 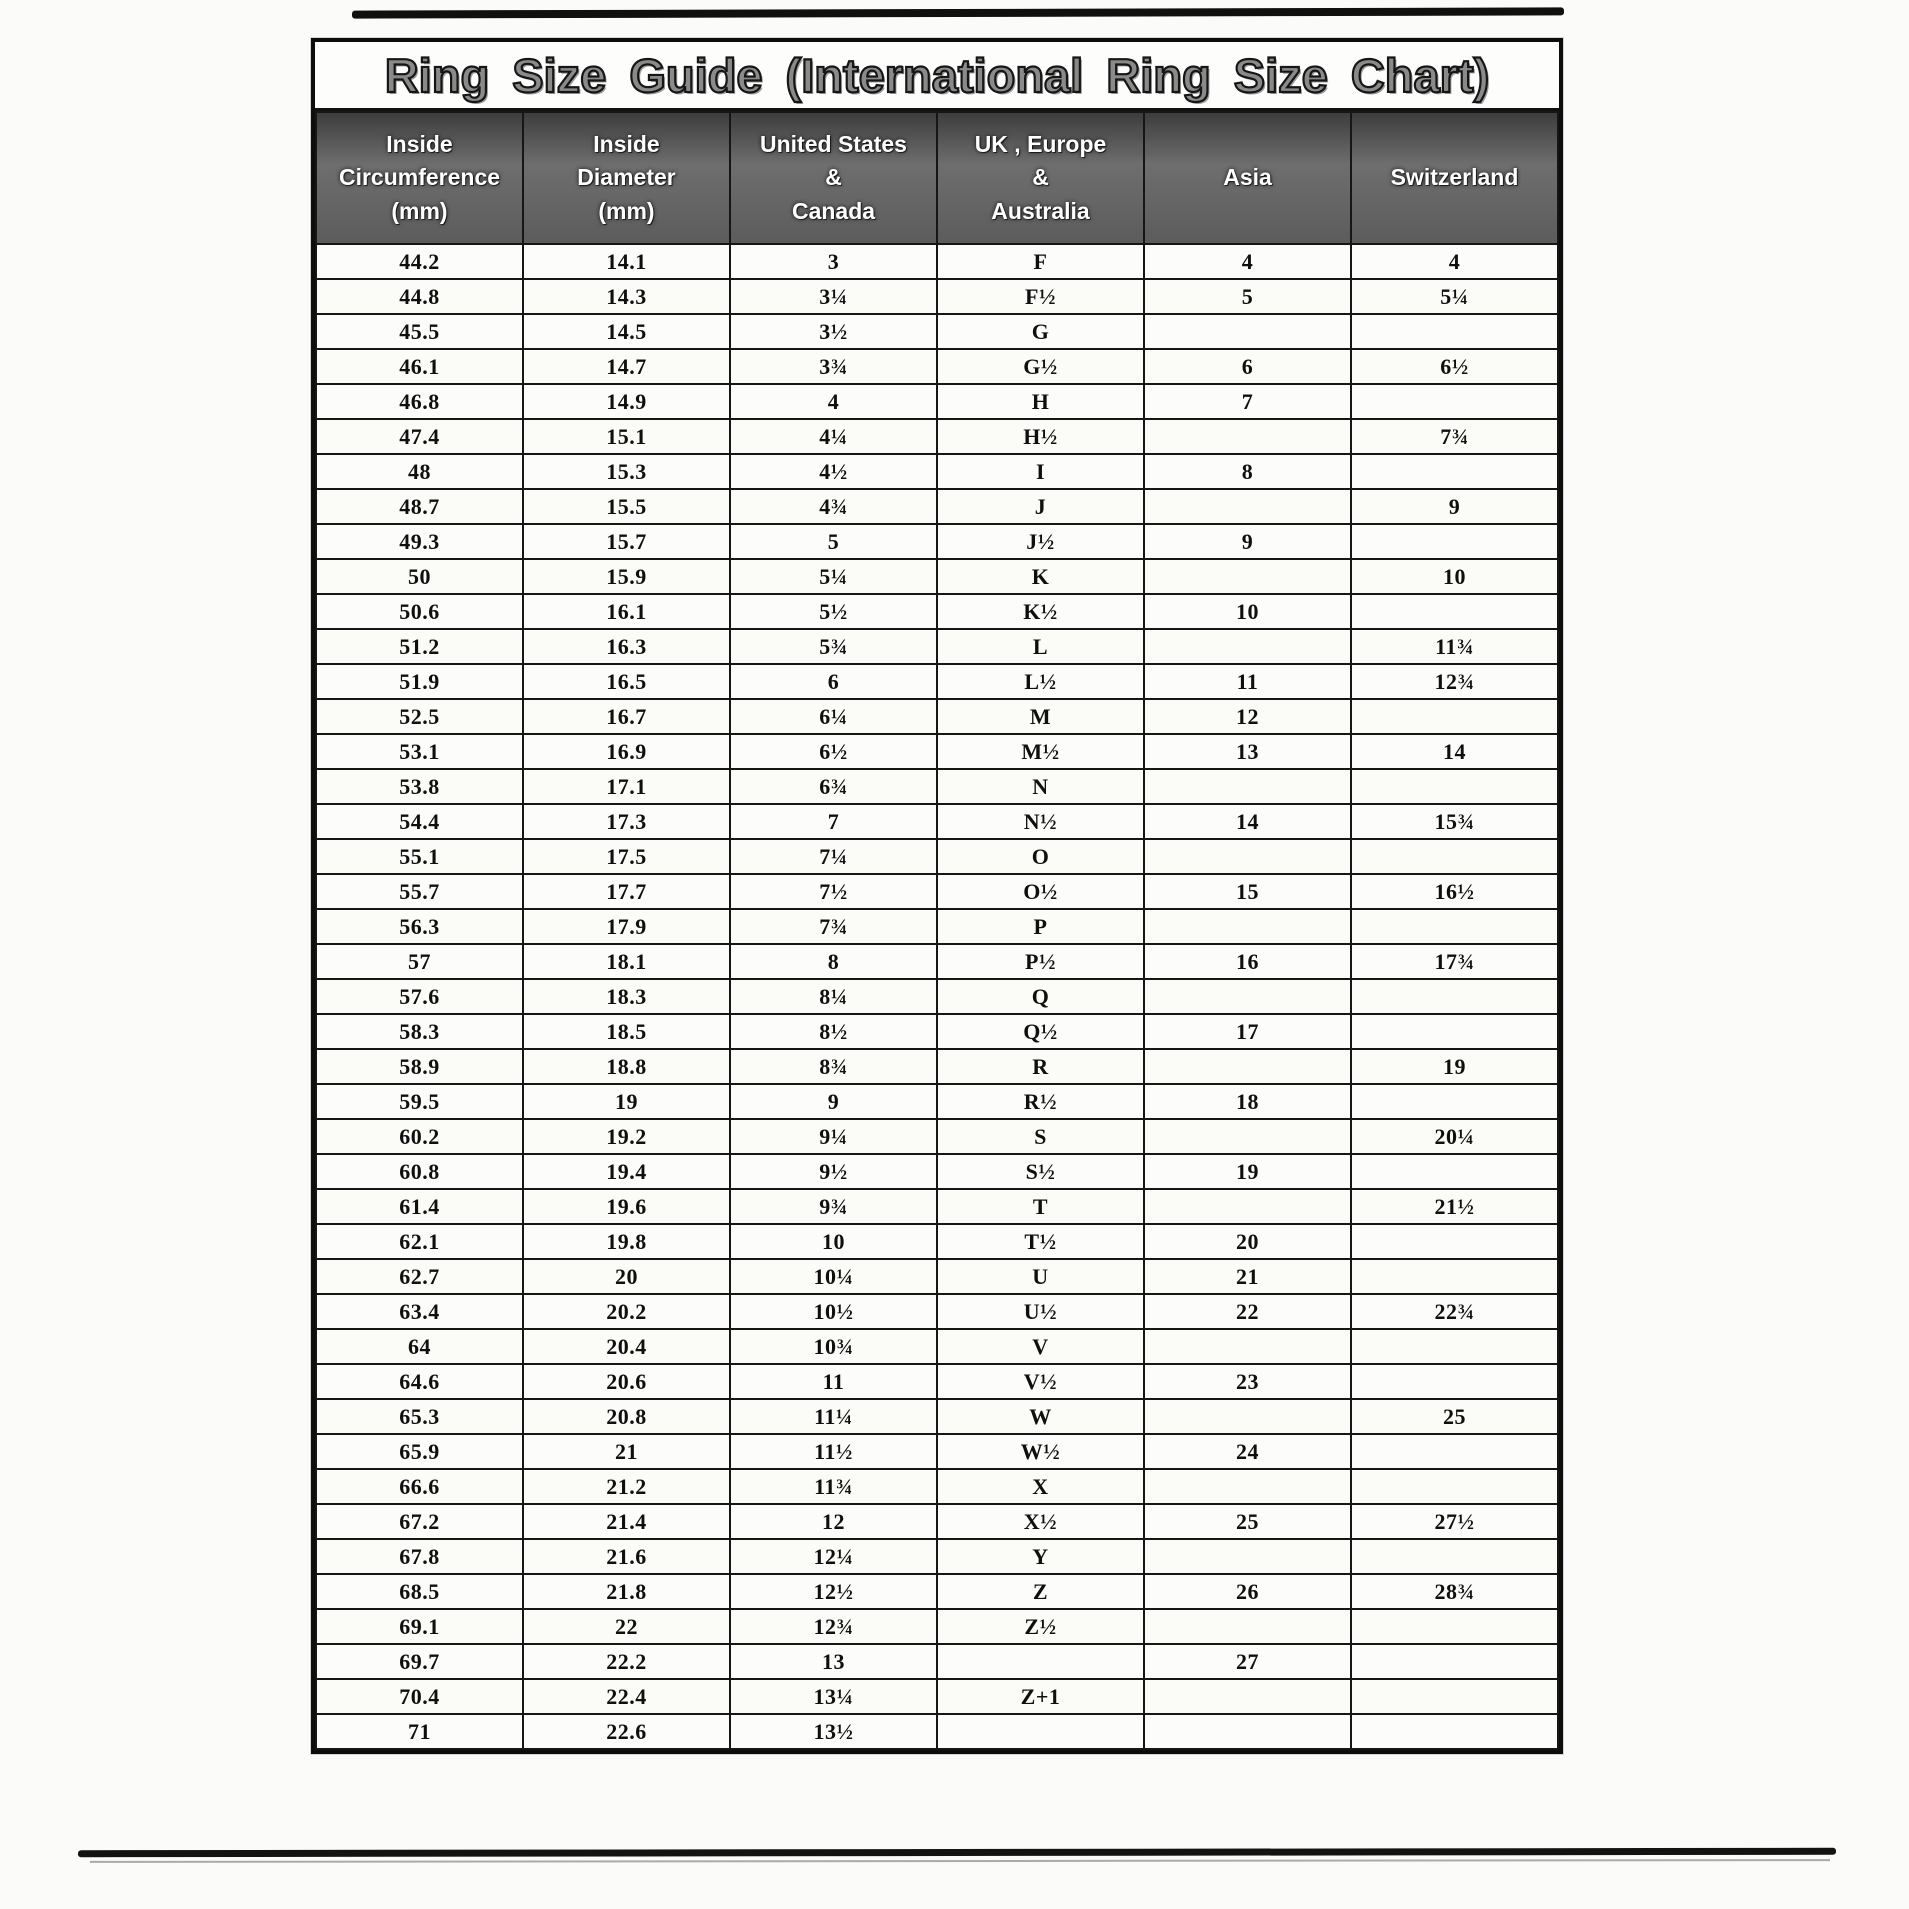 I want to click on cell-inside-diameter: 19.6, so click(x=626, y=1206).